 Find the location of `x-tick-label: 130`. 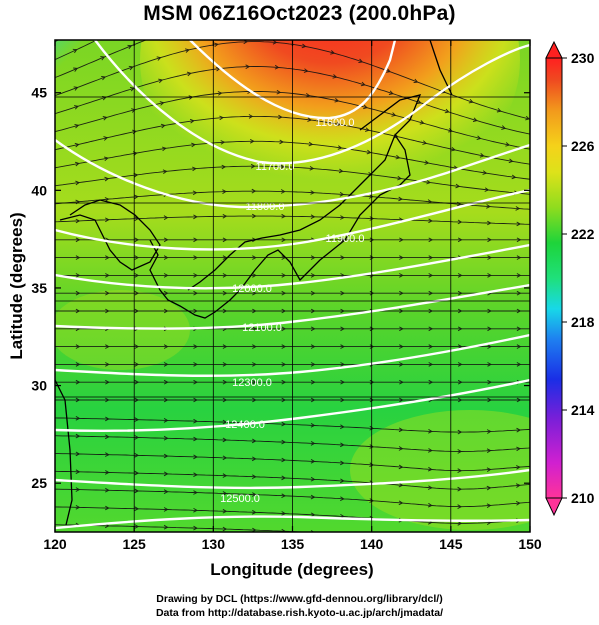

x-tick-label: 130 is located at coordinates (214, 544).